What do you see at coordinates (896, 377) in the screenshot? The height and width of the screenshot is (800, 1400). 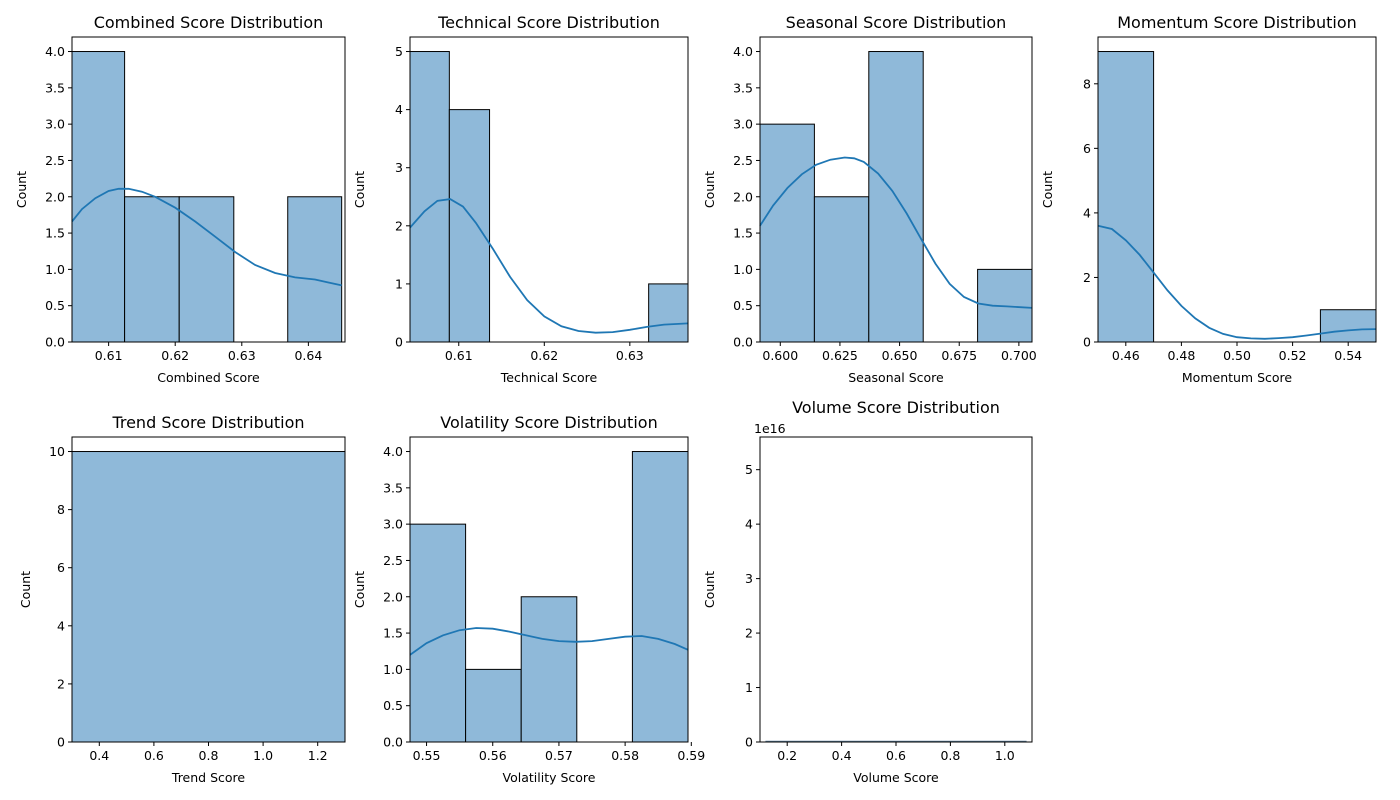 I see `x-axis-label: Seasonal Score` at bounding box center [896, 377].